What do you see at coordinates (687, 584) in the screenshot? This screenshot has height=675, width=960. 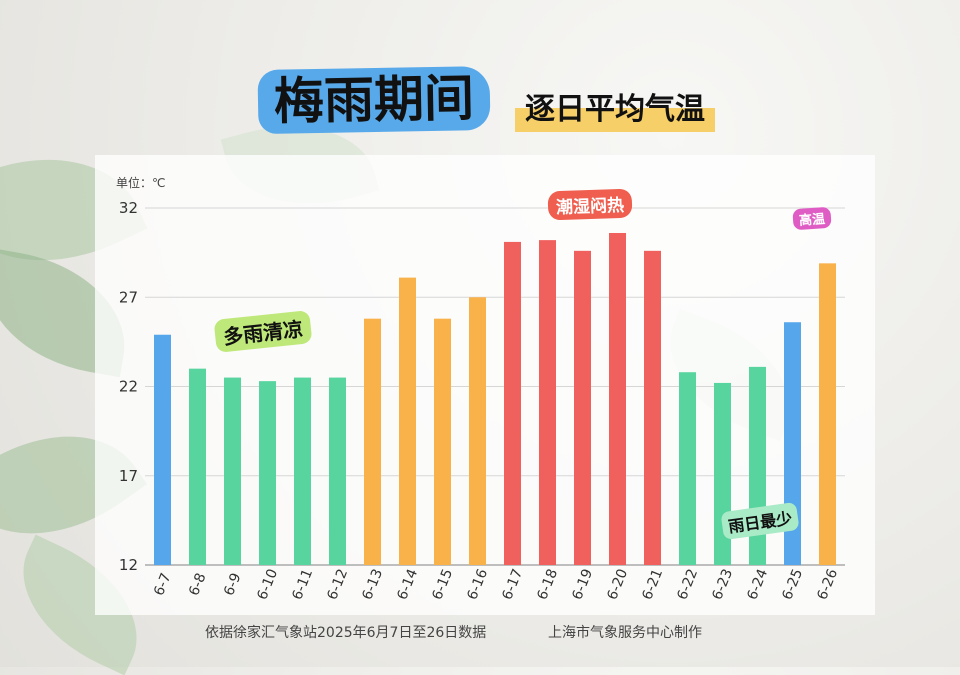 I see `x-tick-label: 6-22` at bounding box center [687, 584].